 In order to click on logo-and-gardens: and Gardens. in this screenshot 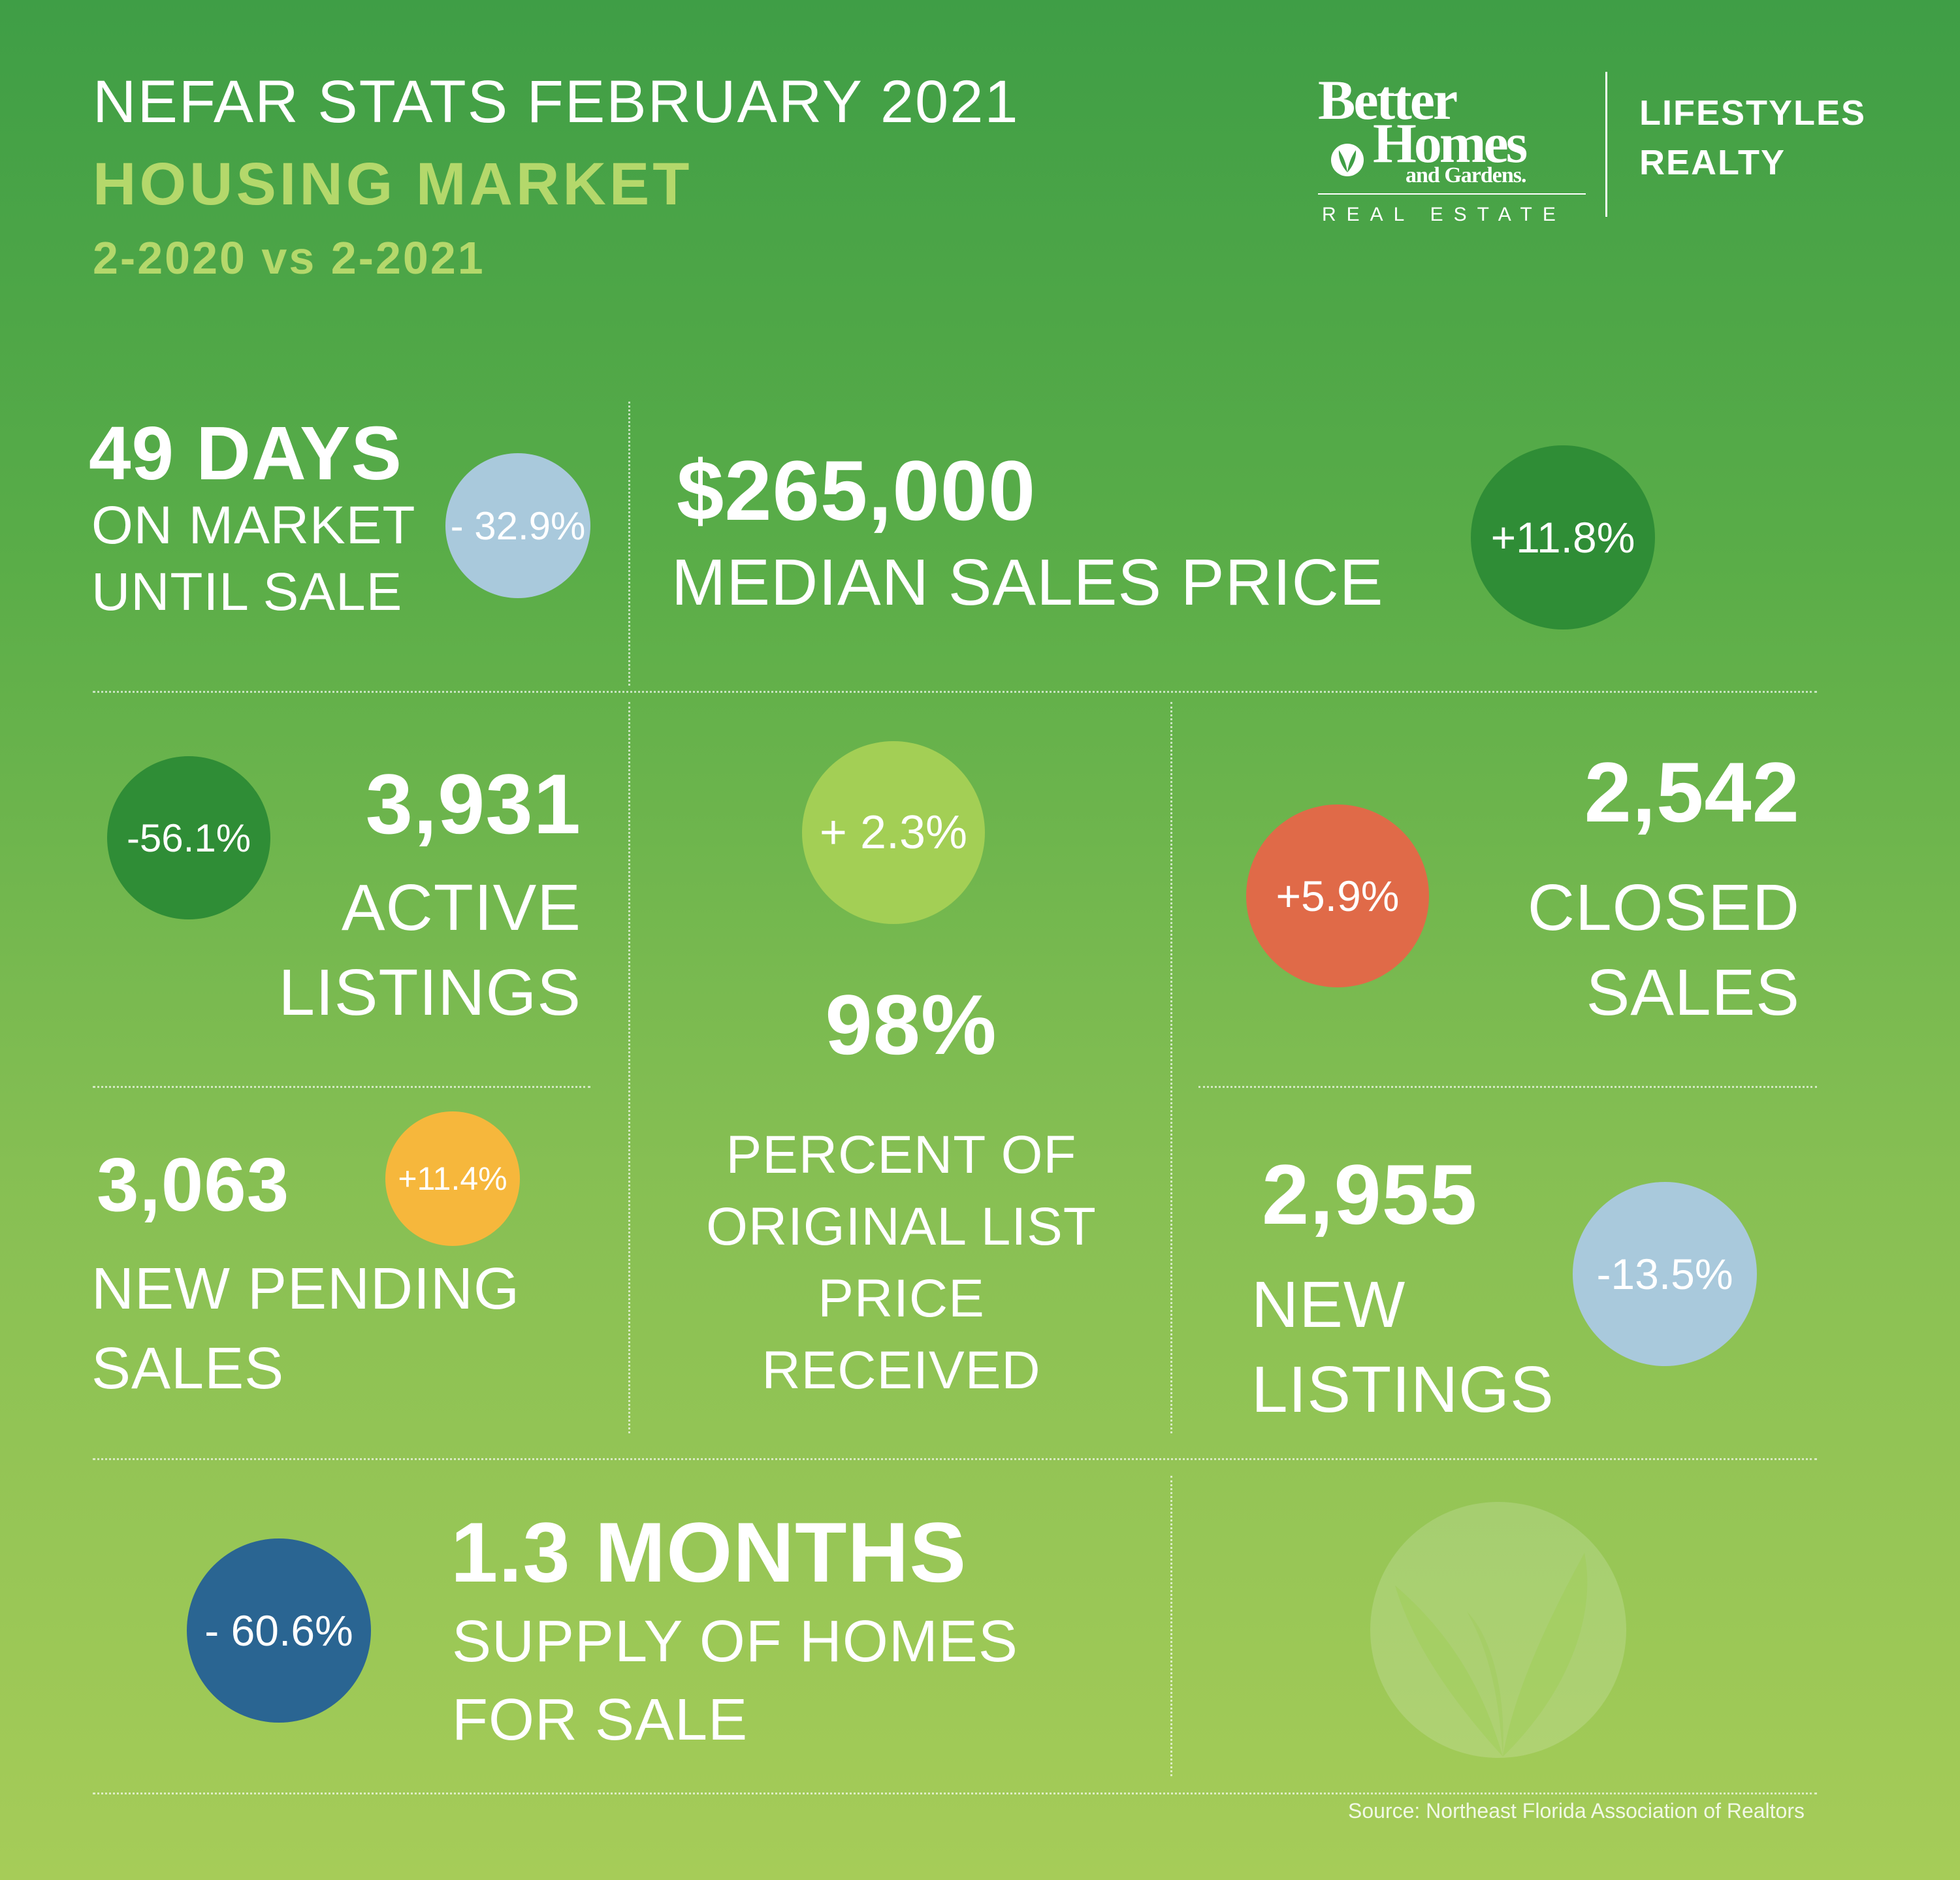, I will do `click(1466, 175)`.